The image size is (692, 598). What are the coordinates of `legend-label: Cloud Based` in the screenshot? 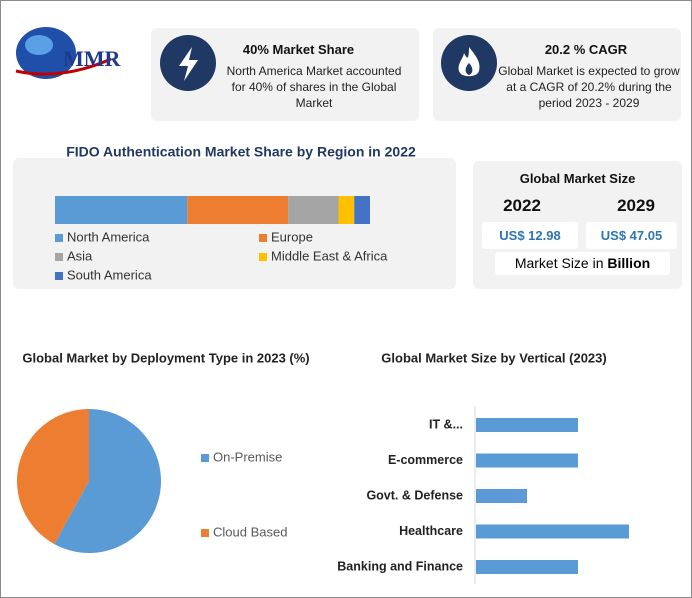 It's located at (250, 531).